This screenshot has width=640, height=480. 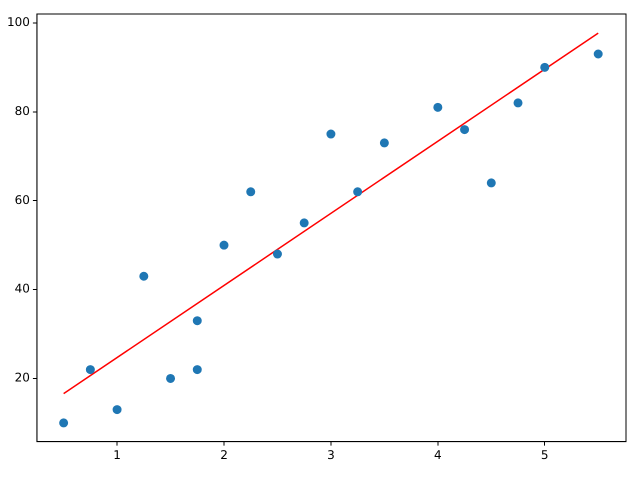 I want to click on x-tick-label: 2, so click(x=224, y=455).